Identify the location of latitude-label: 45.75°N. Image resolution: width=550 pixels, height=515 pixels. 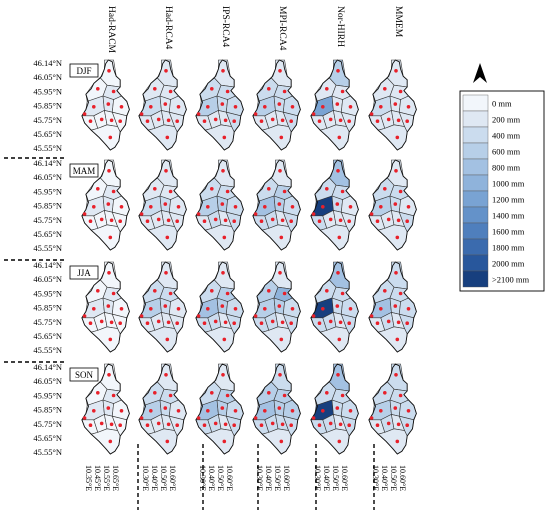
(47, 322).